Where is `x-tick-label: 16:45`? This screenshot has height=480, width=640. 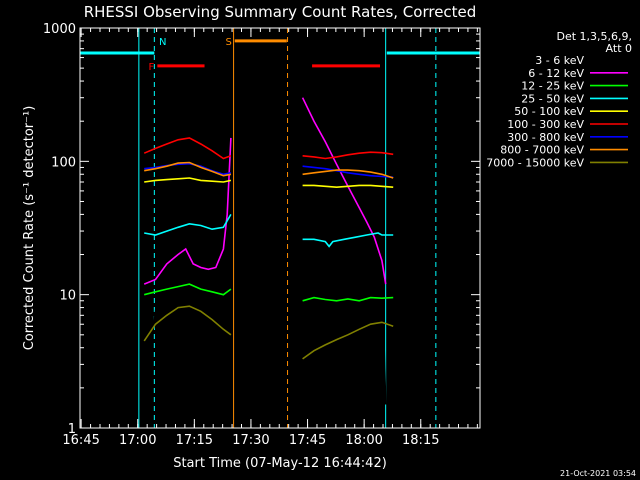 x-tick-label: 16:45 is located at coordinates (80, 440).